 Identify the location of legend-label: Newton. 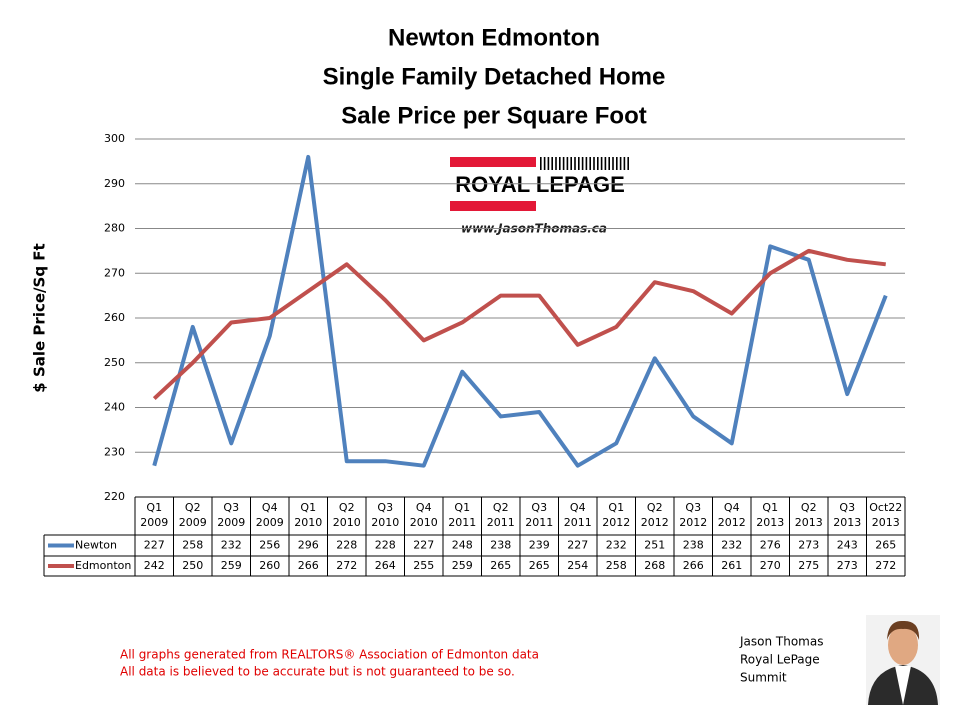
(96, 545).